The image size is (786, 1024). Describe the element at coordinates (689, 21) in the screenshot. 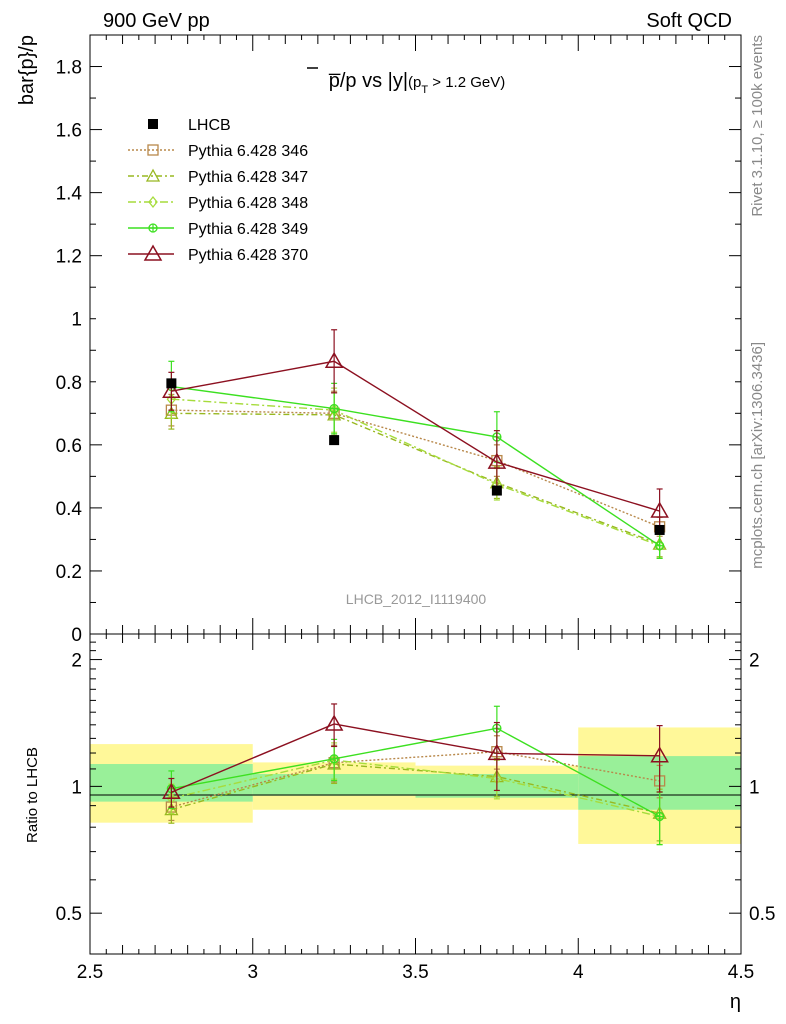

I see `header-right-label: Soft QCD` at that location.